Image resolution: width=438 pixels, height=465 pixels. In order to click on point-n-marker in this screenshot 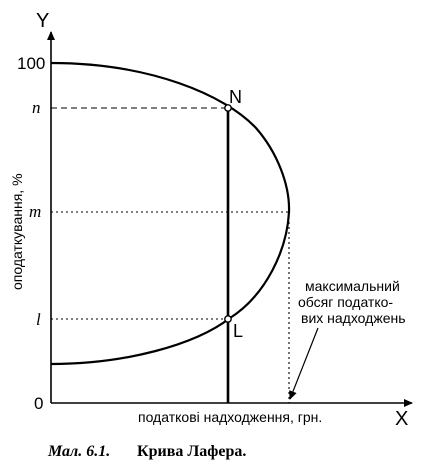, I will do `click(228, 108)`.